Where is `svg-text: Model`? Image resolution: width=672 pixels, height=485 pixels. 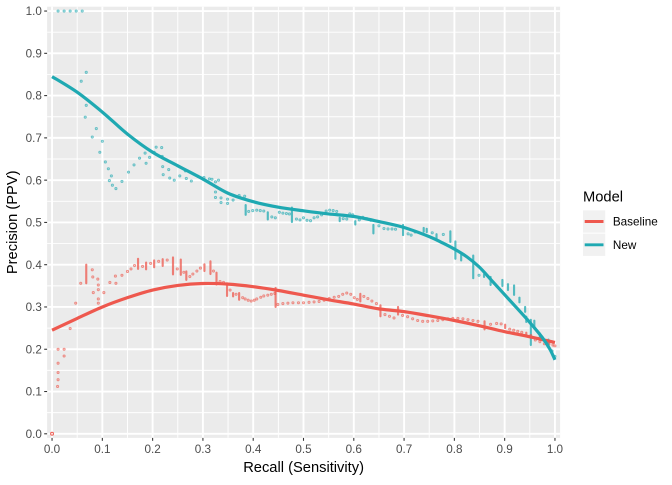
svg-text: Model is located at coordinates (603, 197).